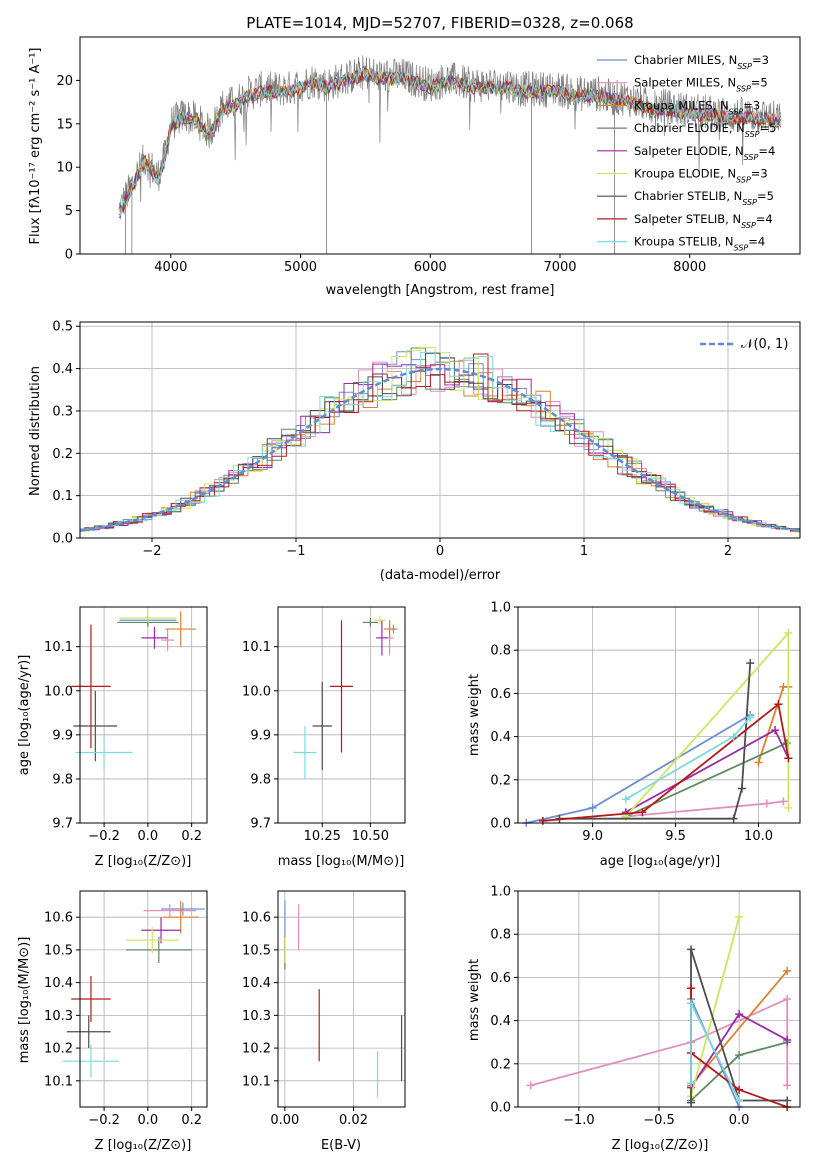  I want to click on model-spectrum-line, so click(449, 142).